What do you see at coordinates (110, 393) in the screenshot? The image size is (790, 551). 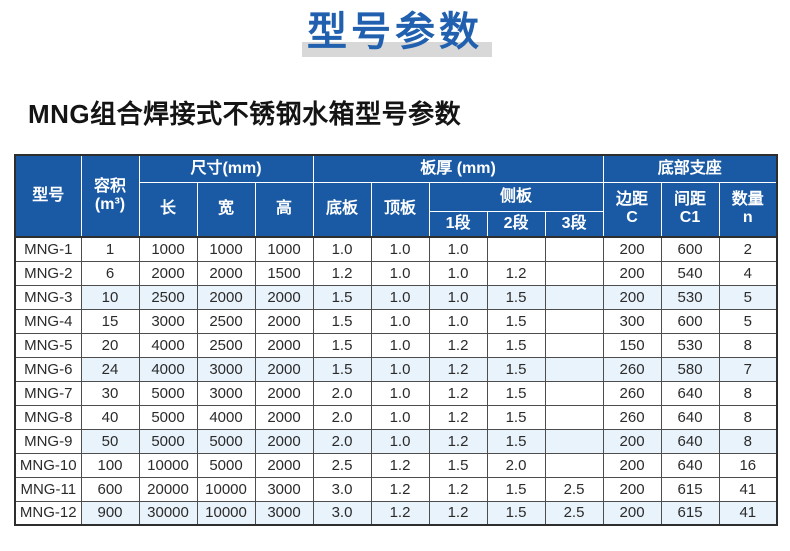 I see `value-cell: 30` at bounding box center [110, 393].